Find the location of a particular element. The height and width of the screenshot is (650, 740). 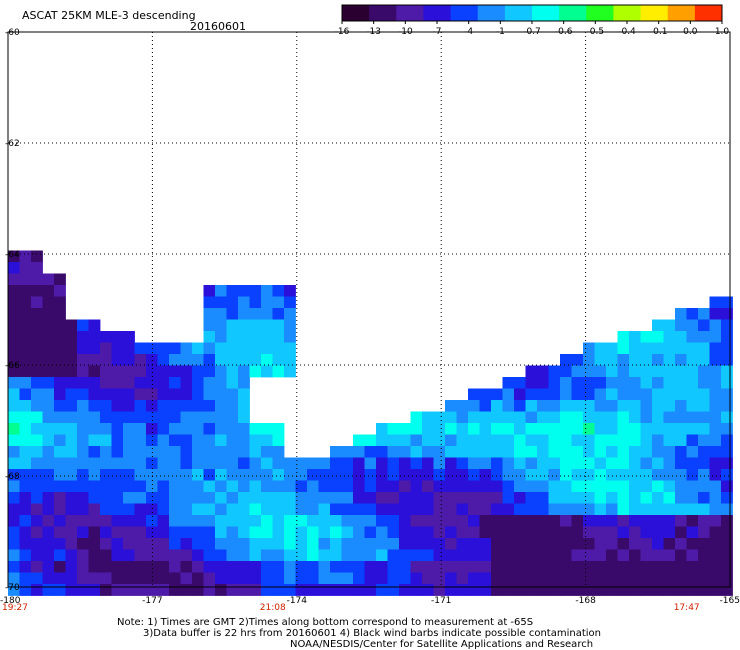

time-label: 19:27 is located at coordinates (15, 608).